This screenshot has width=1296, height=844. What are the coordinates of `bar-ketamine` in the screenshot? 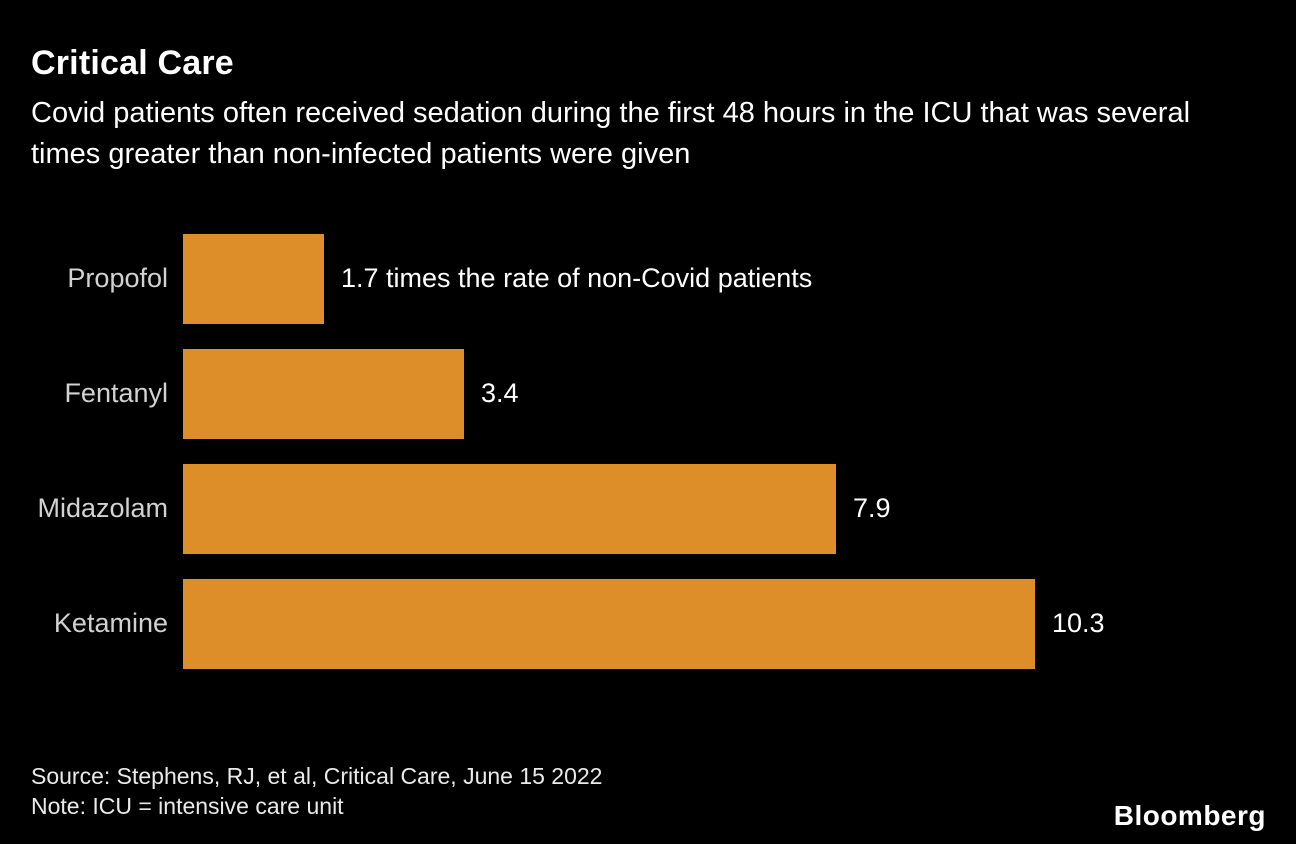 It's located at (609, 623).